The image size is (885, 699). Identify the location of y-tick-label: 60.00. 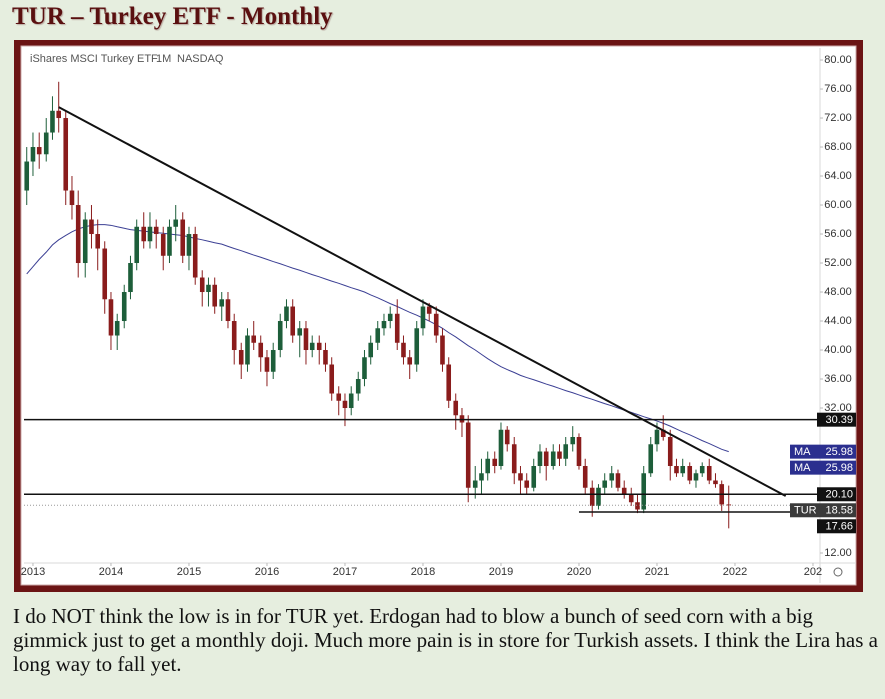
(838, 205).